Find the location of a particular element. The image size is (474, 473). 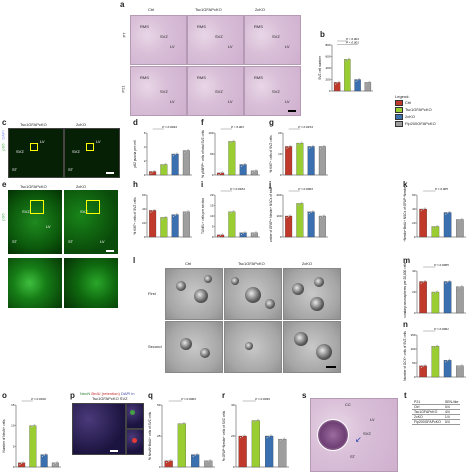

annot-c-svz: SVZ is located at coordinates (20, 151).